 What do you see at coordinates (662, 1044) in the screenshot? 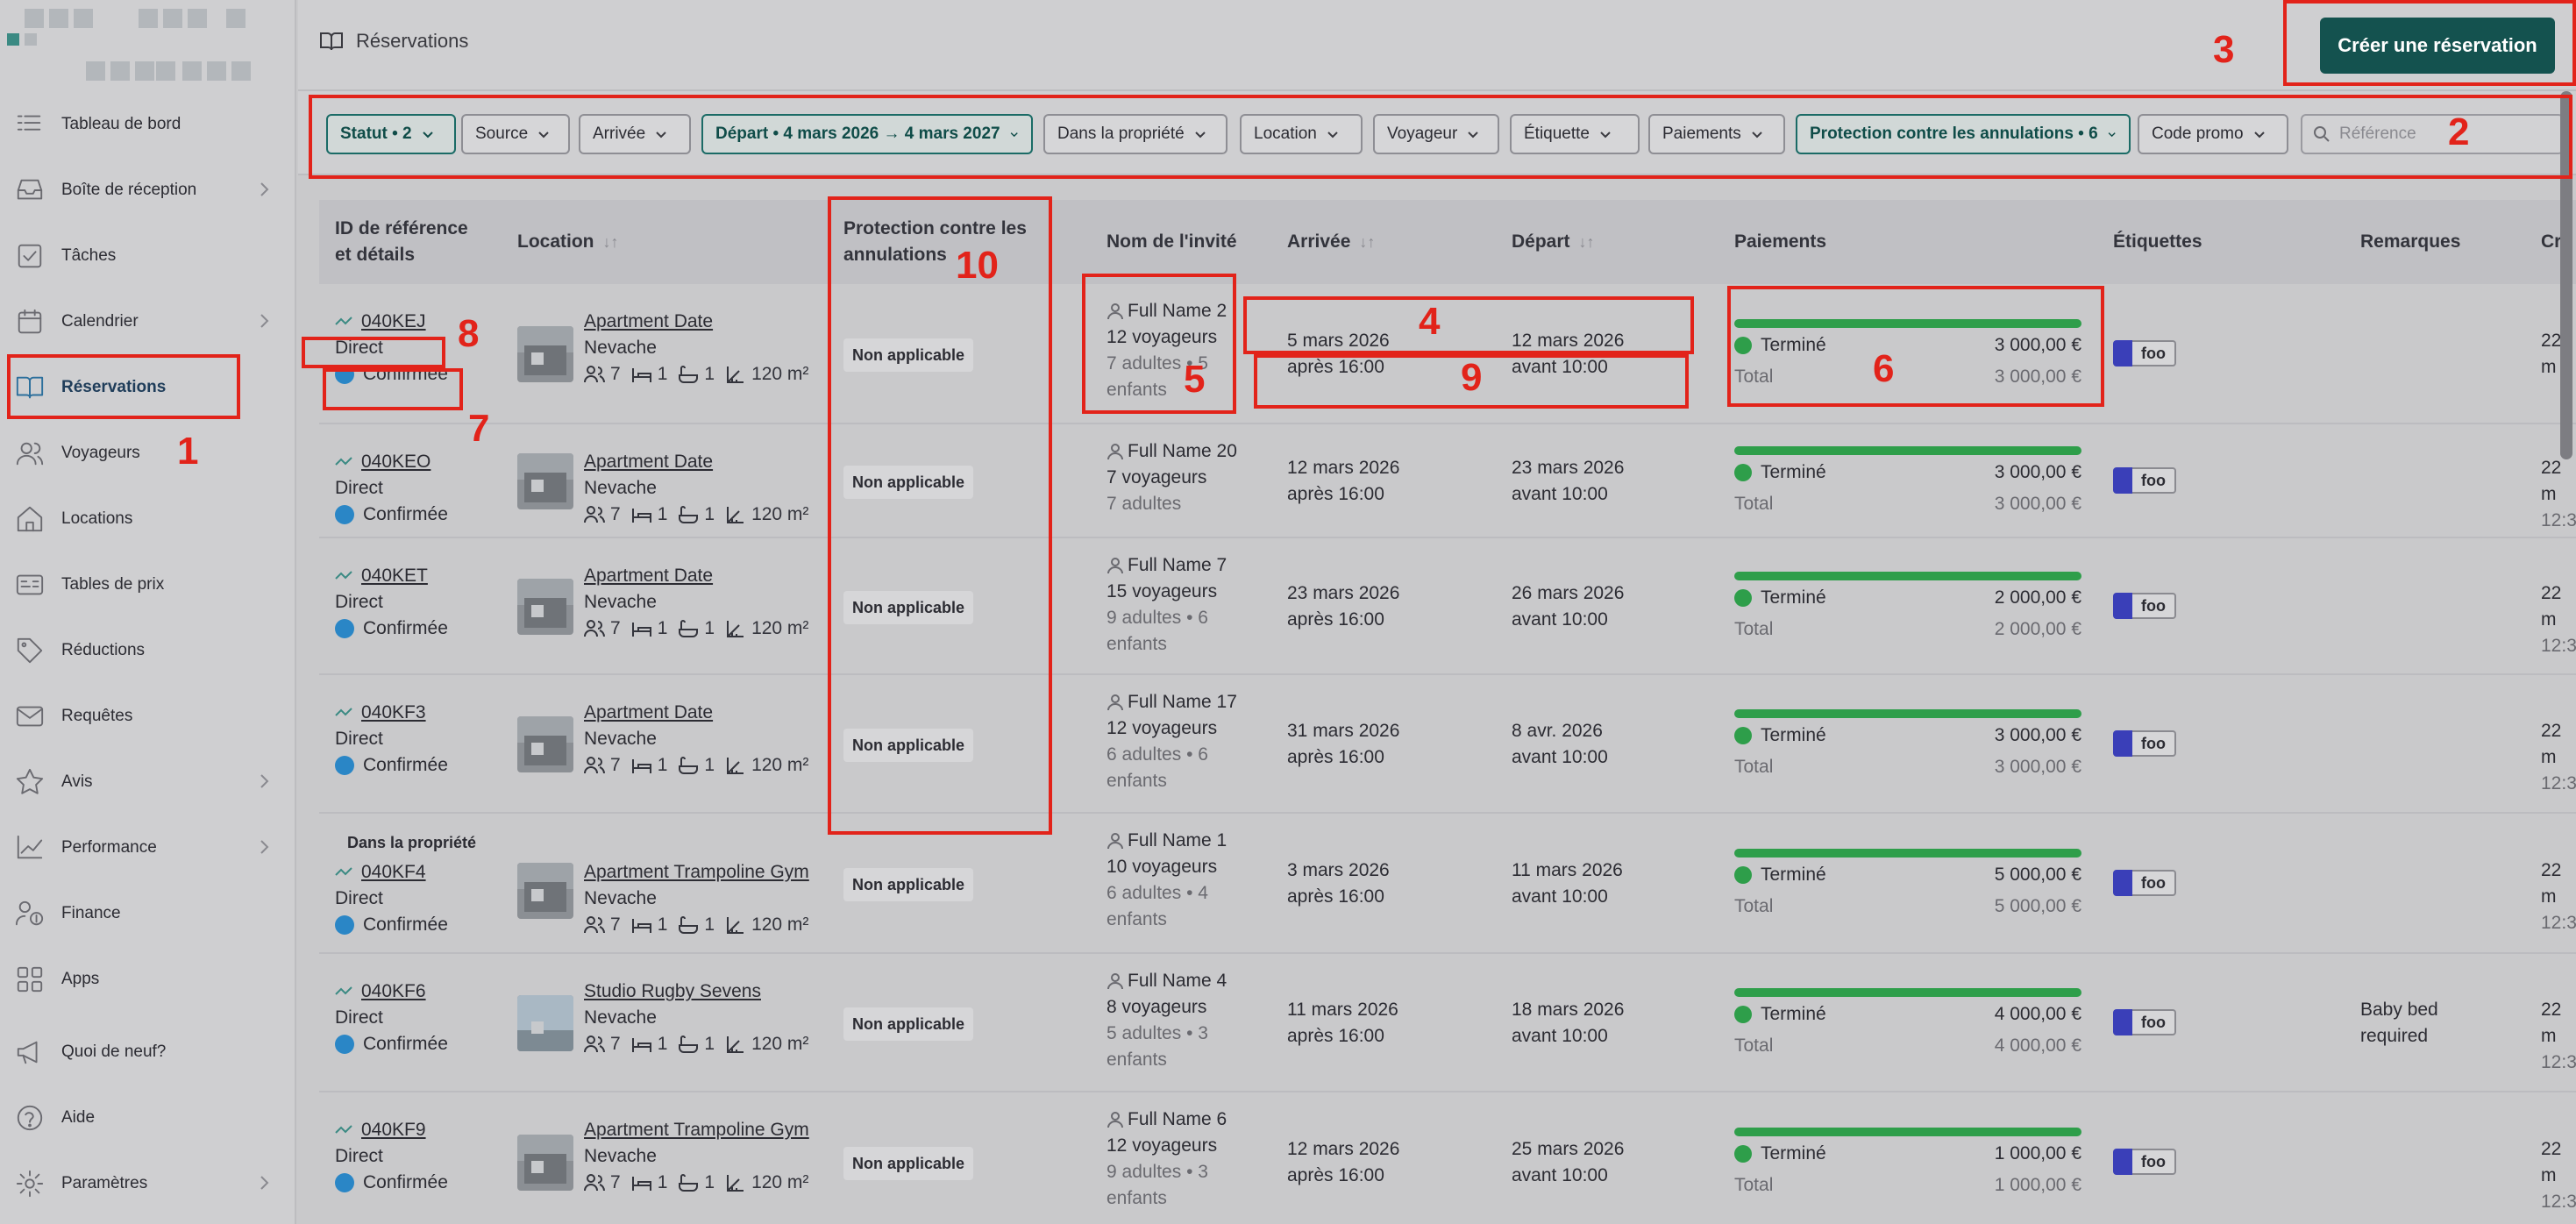
I see `bedrooms-count: 1` at bounding box center [662, 1044].